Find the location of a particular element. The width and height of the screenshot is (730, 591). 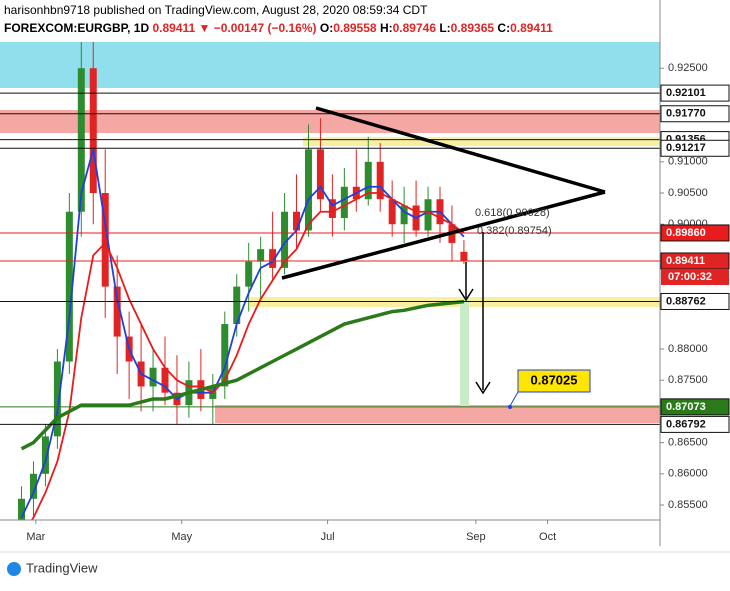

header-bg is located at coordinates (235, 20).